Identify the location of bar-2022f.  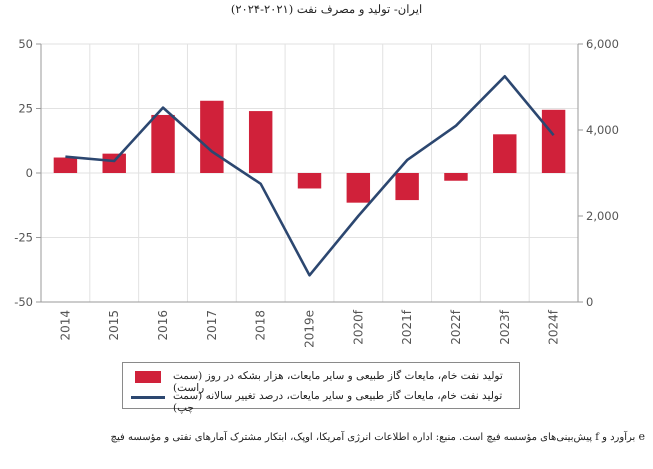
(456, 177).